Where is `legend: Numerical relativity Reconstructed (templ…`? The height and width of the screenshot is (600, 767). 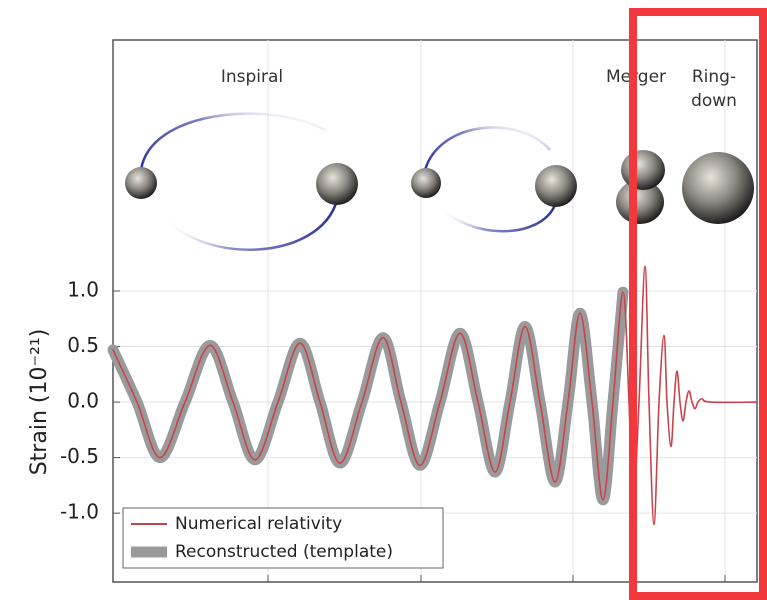 legend: Numerical relativity Reconstructed (templ… is located at coordinates (283, 538).